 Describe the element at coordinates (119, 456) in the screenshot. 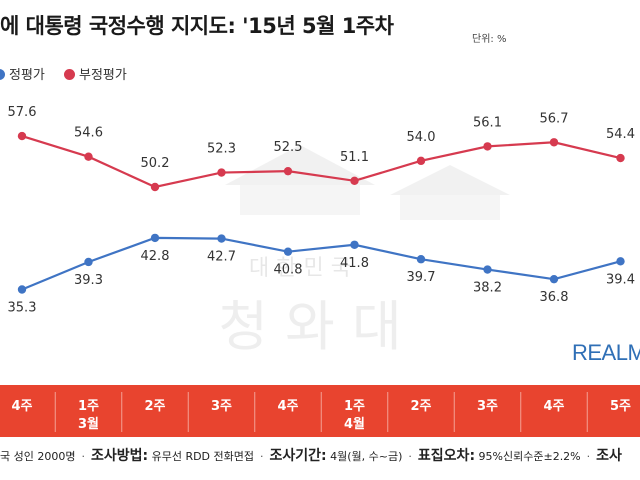

I see `survey-field-label: 조사방법:` at that location.